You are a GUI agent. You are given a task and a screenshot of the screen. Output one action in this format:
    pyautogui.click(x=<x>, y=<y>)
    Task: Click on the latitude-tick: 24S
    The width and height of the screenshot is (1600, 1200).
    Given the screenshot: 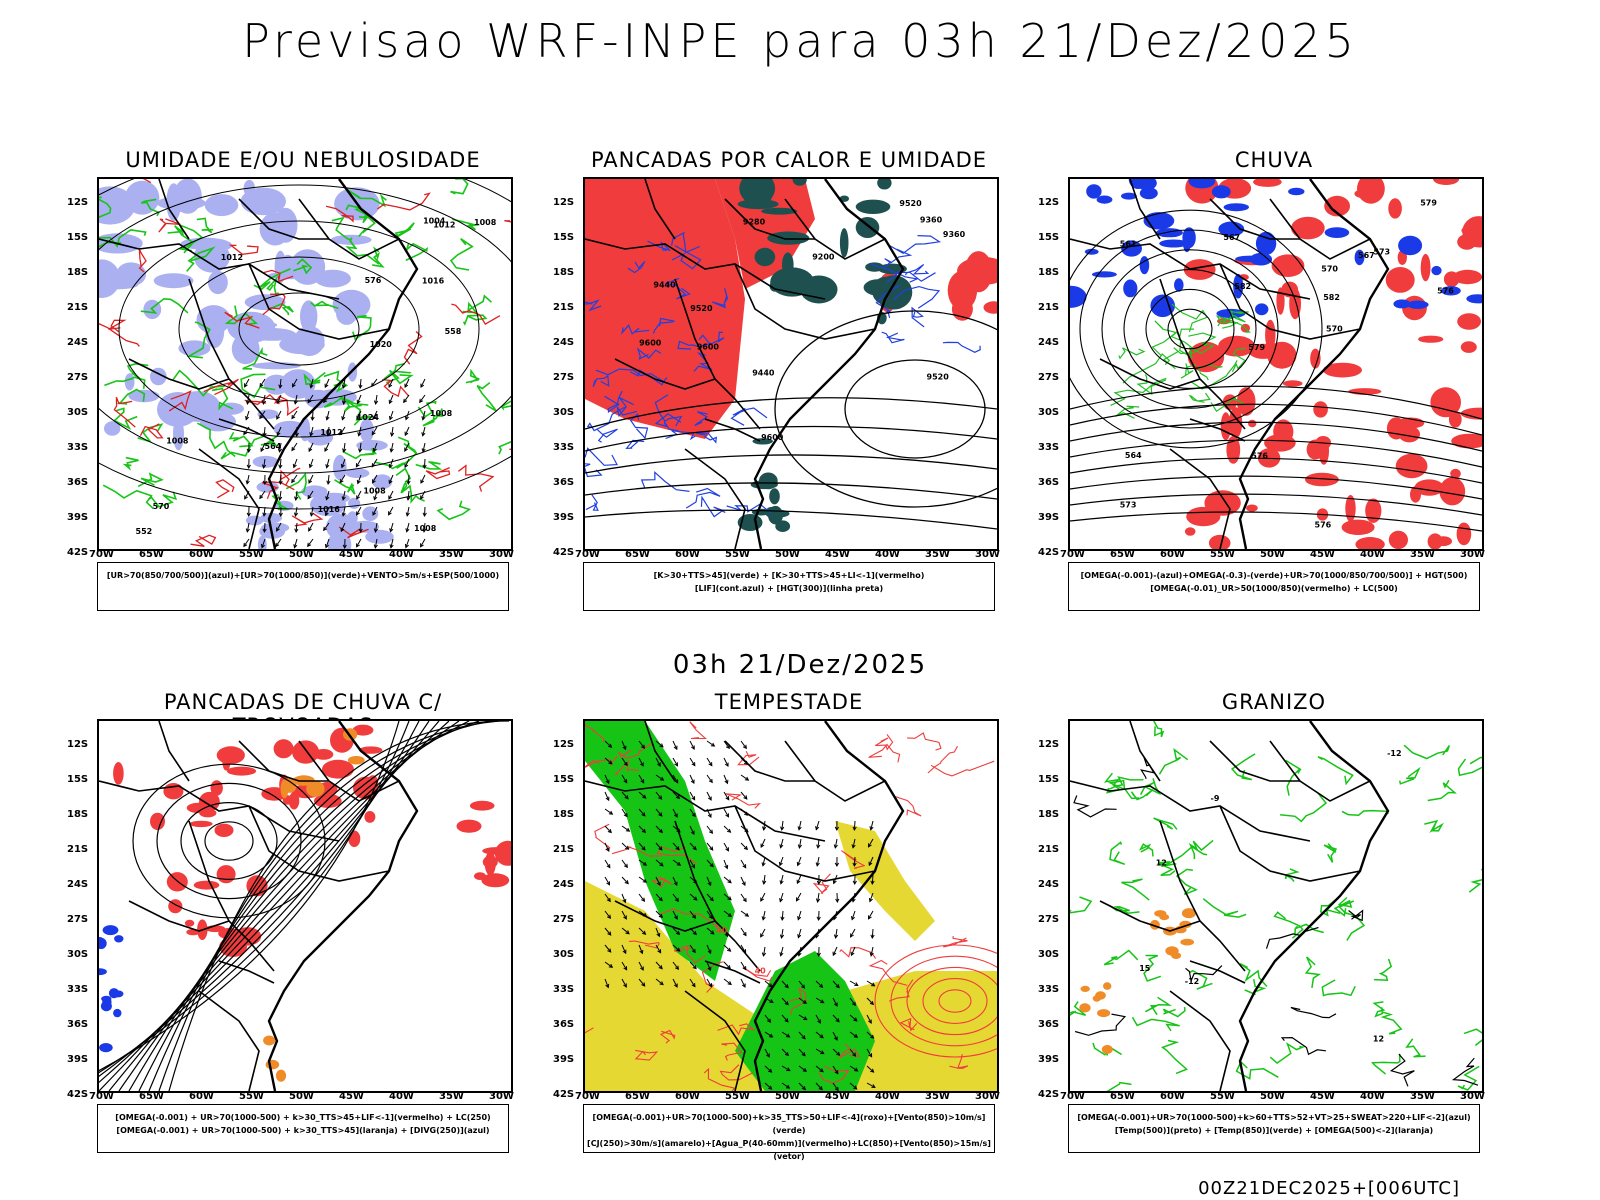 What is the action you would take?
    pyautogui.click(x=78, y=342)
    